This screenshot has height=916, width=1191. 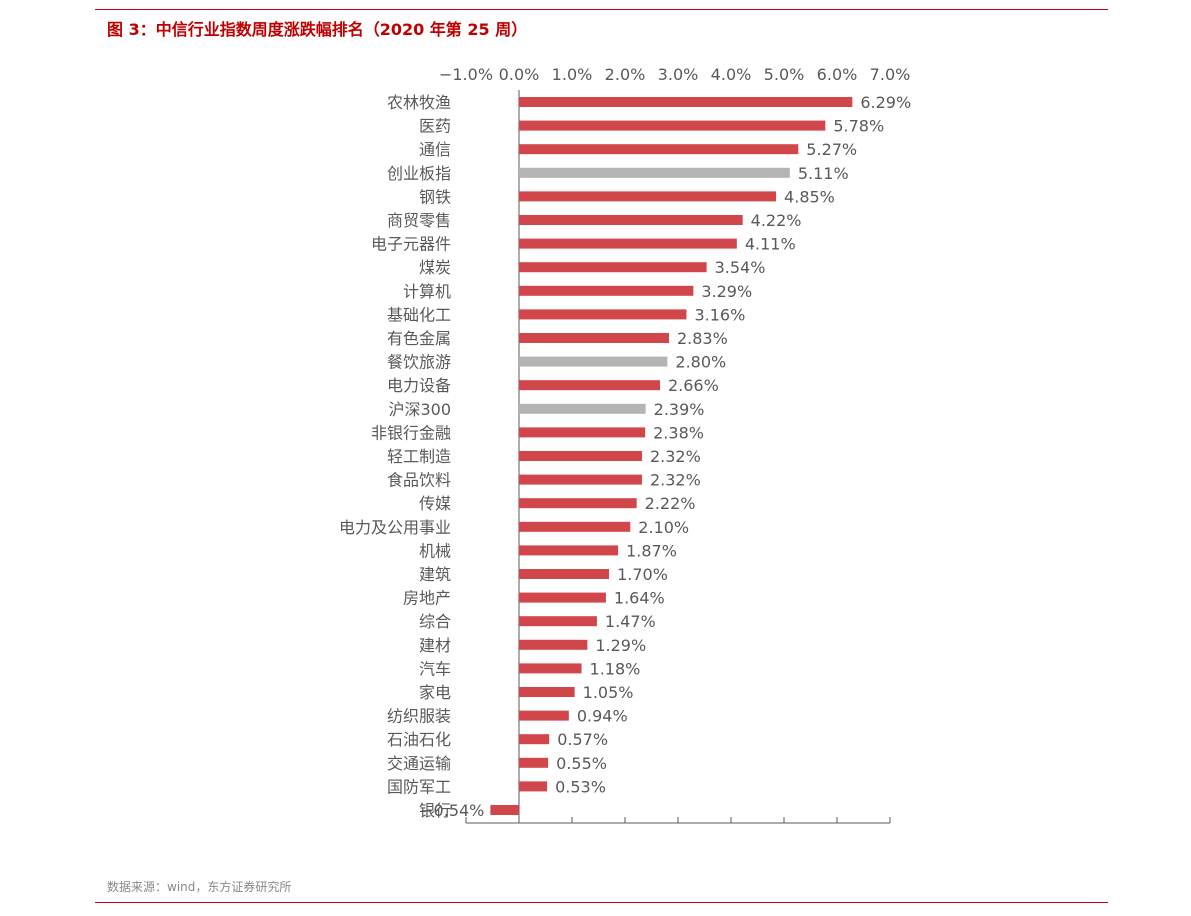 What do you see at coordinates (837, 74) in the screenshot?
I see `x-tick-label: 6.0%` at bounding box center [837, 74].